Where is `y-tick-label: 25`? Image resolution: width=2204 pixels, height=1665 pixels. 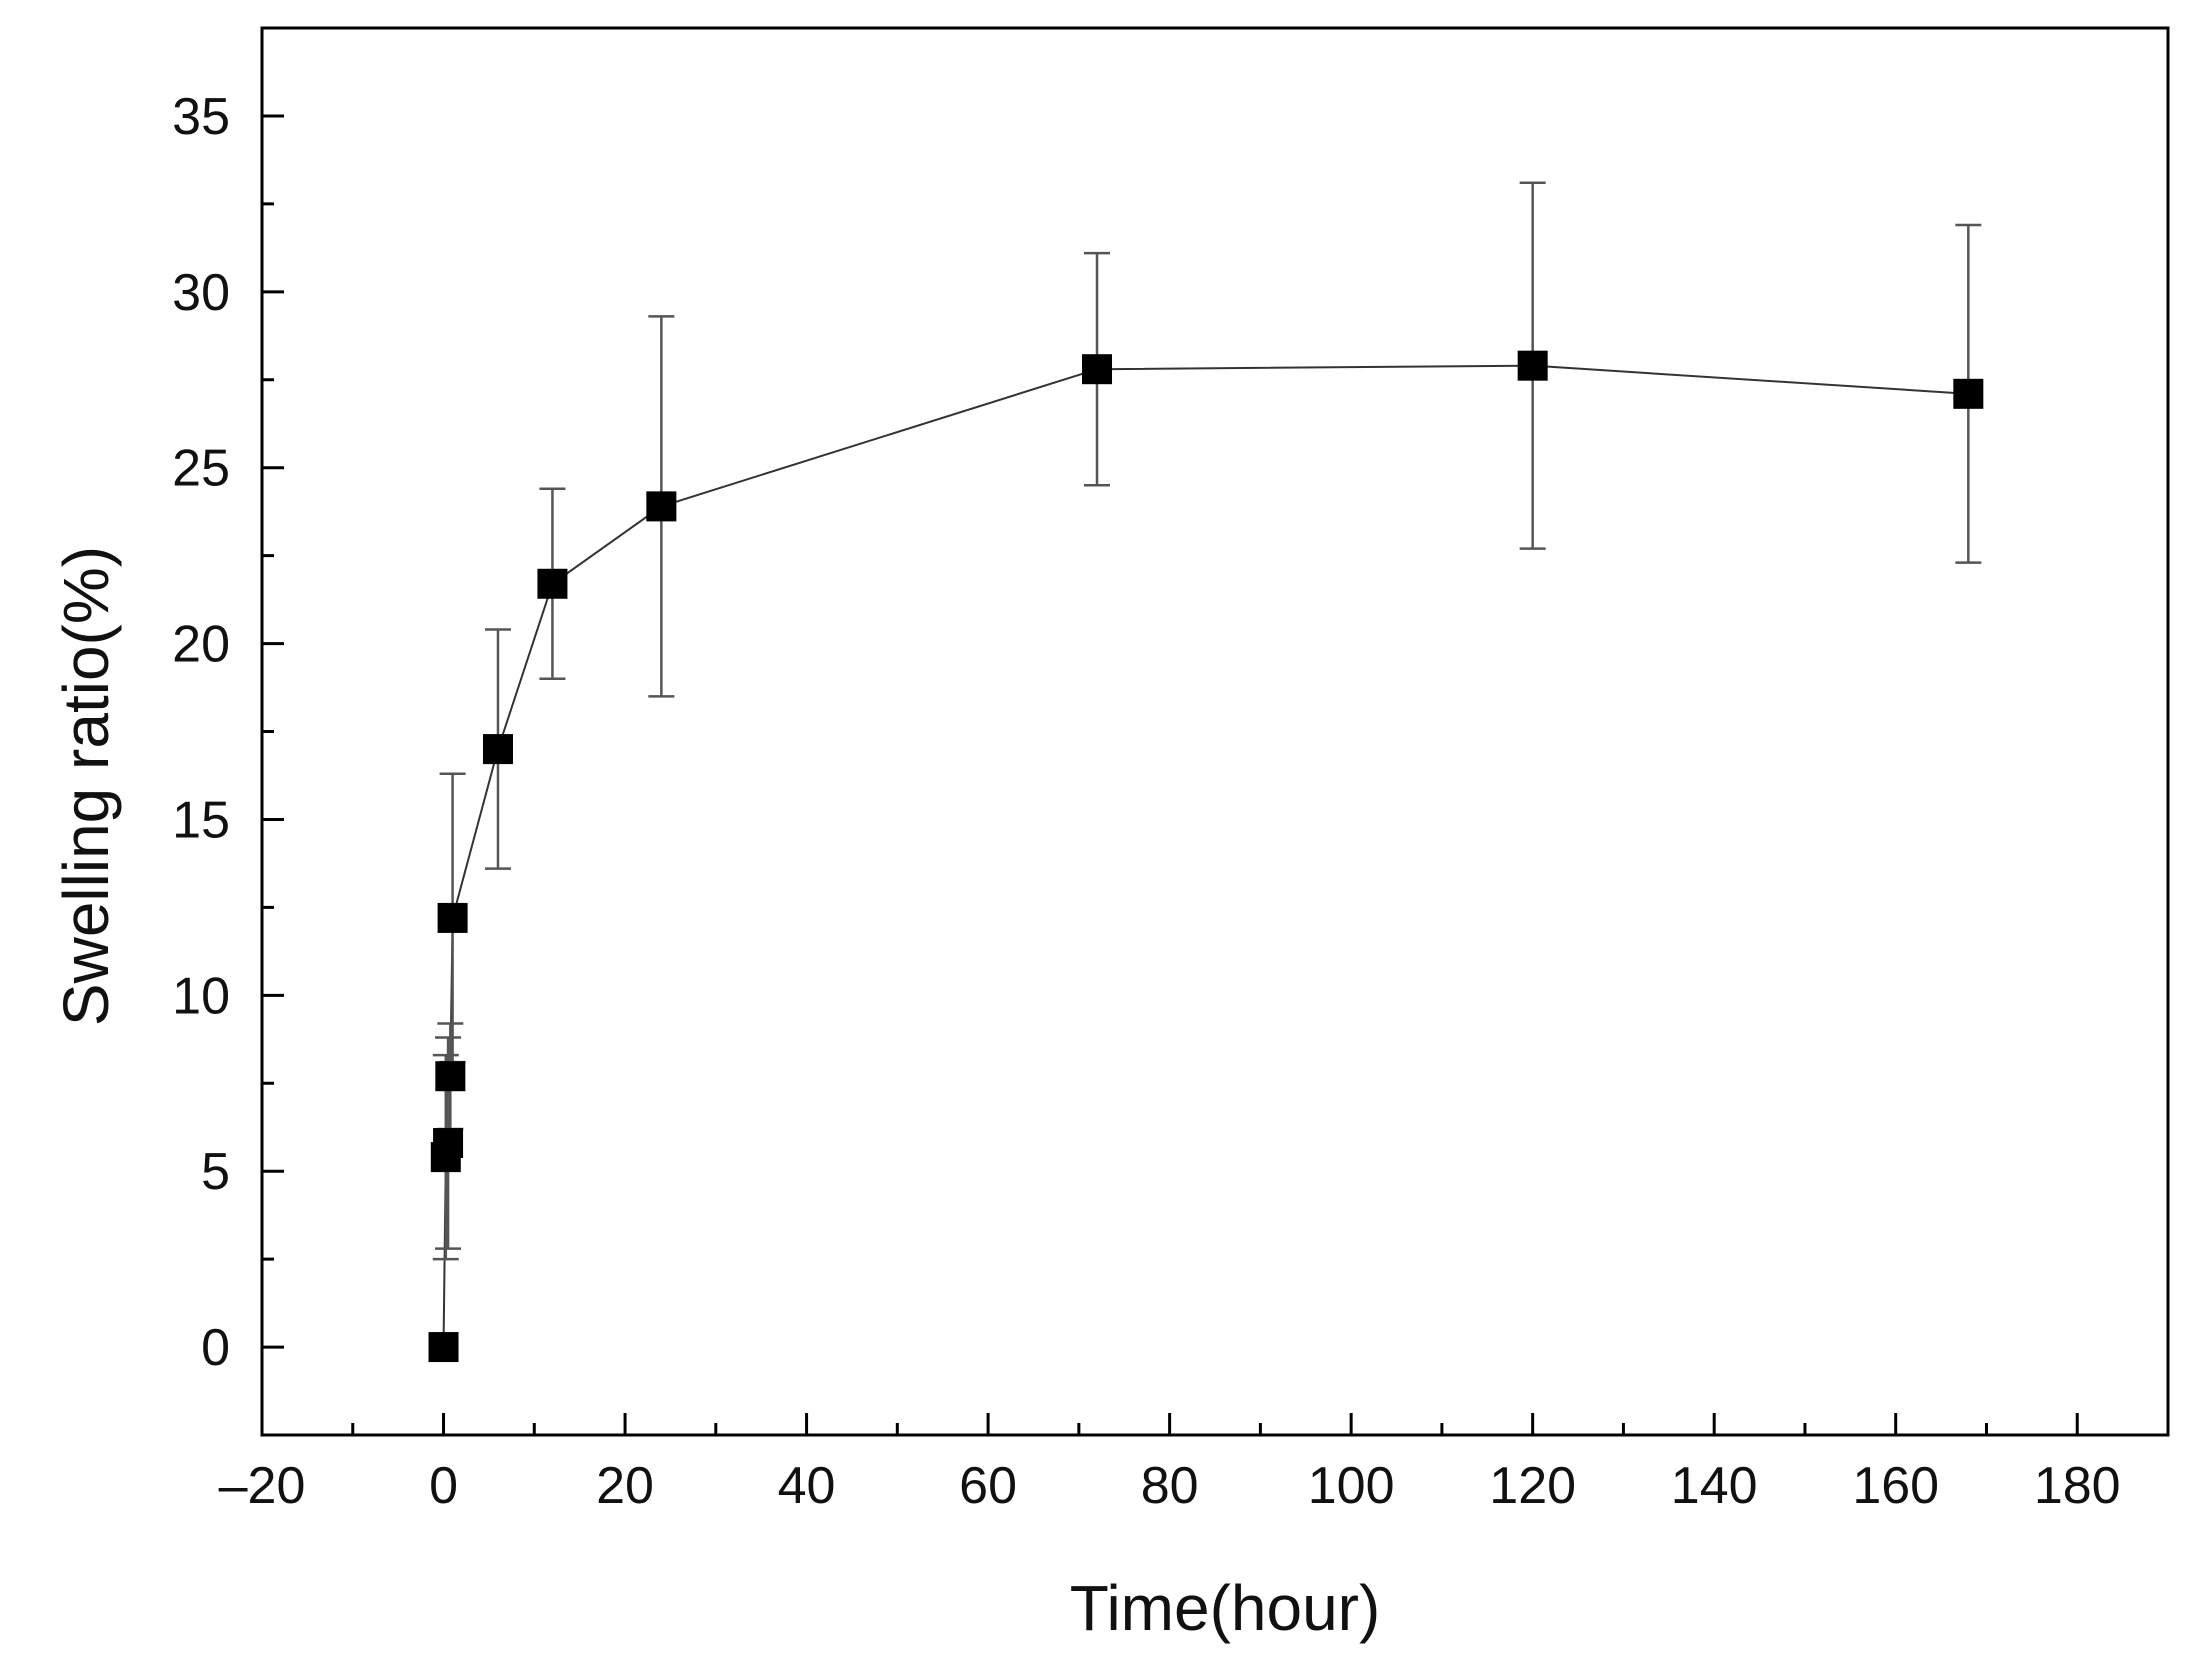 y-tick-label: 25 is located at coordinates (201, 469).